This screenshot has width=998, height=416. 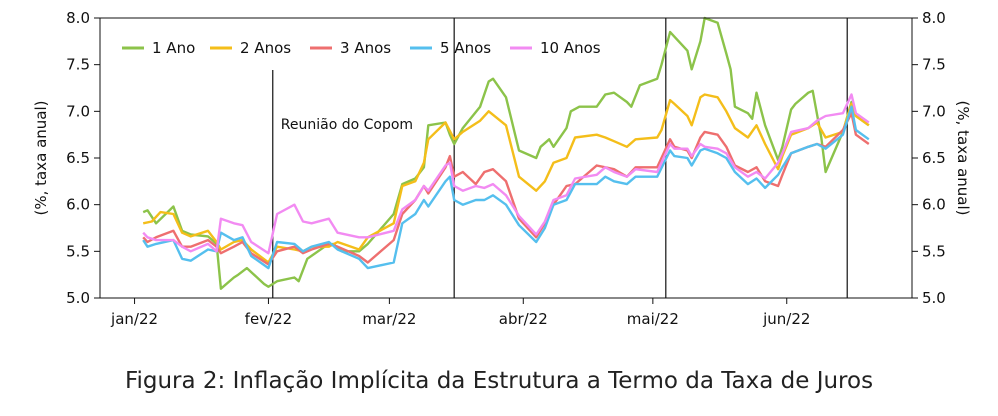 What do you see at coordinates (347, 125) in the screenshot?
I see `copom-annotation: Reunião do Copom` at bounding box center [347, 125].